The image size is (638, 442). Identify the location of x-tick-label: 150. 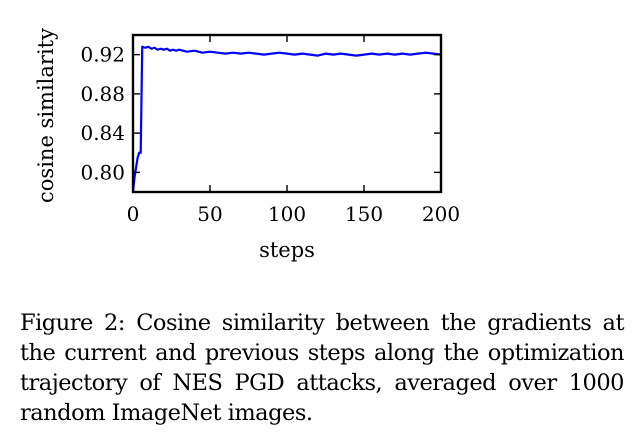
(364, 214).